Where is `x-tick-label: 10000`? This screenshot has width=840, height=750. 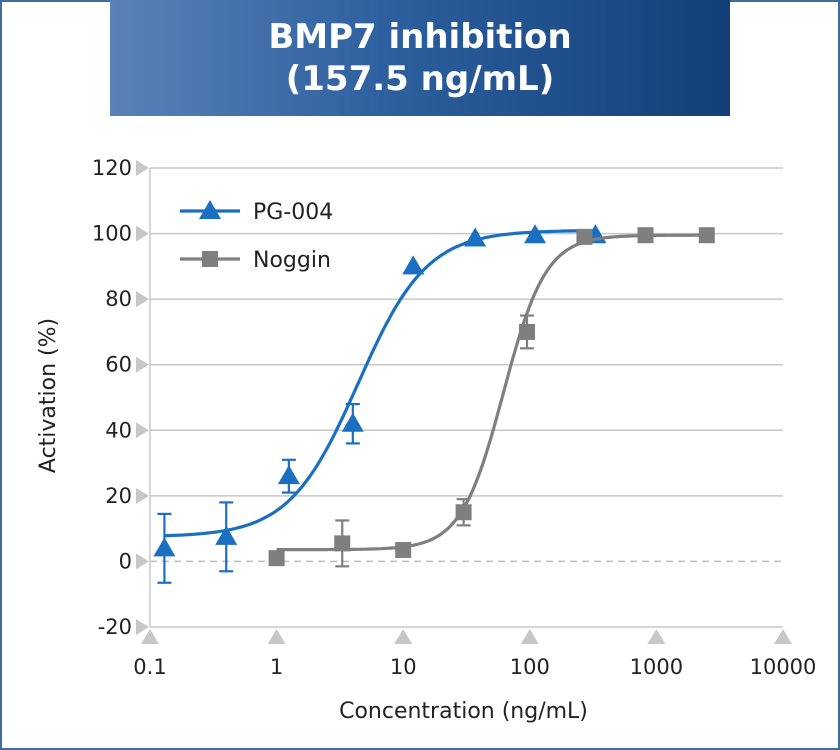
x-tick-label: 10000 is located at coordinates (783, 667).